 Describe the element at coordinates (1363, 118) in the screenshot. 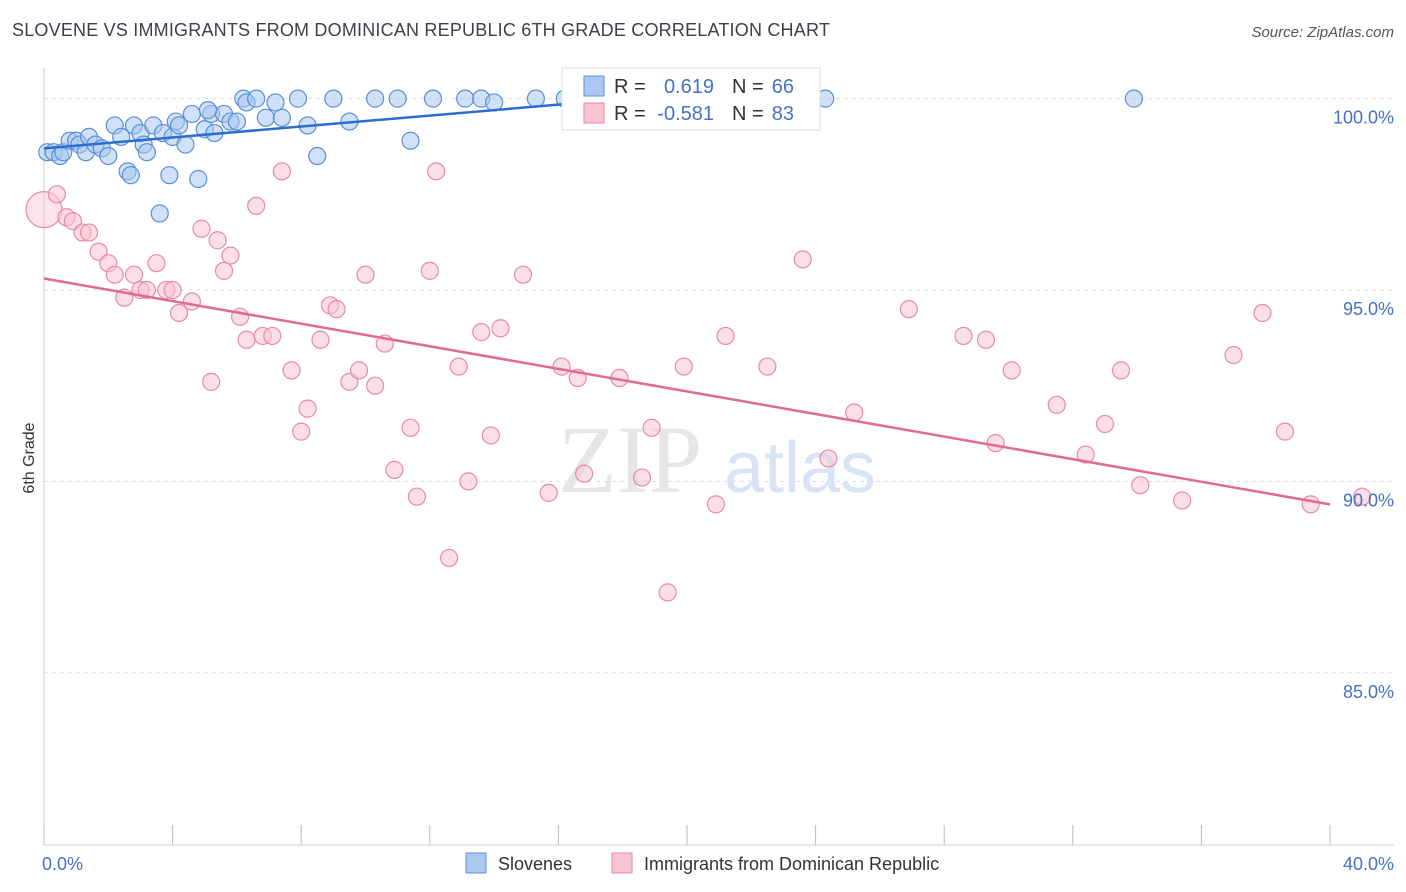

I see `y-tick-label-0: 100.0%` at that location.